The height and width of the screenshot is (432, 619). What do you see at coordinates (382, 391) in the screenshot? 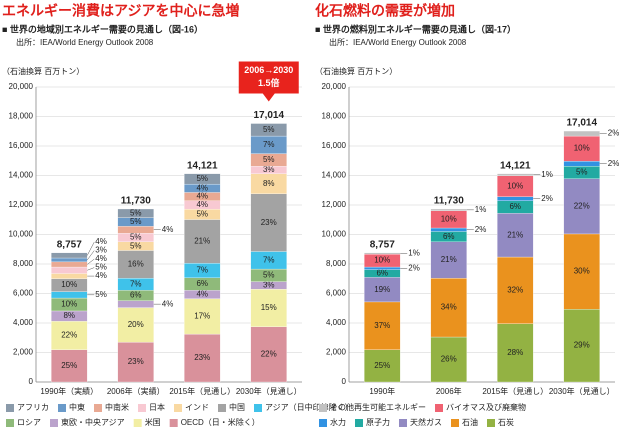
I see `x-tick-label: 1990年` at bounding box center [382, 391].